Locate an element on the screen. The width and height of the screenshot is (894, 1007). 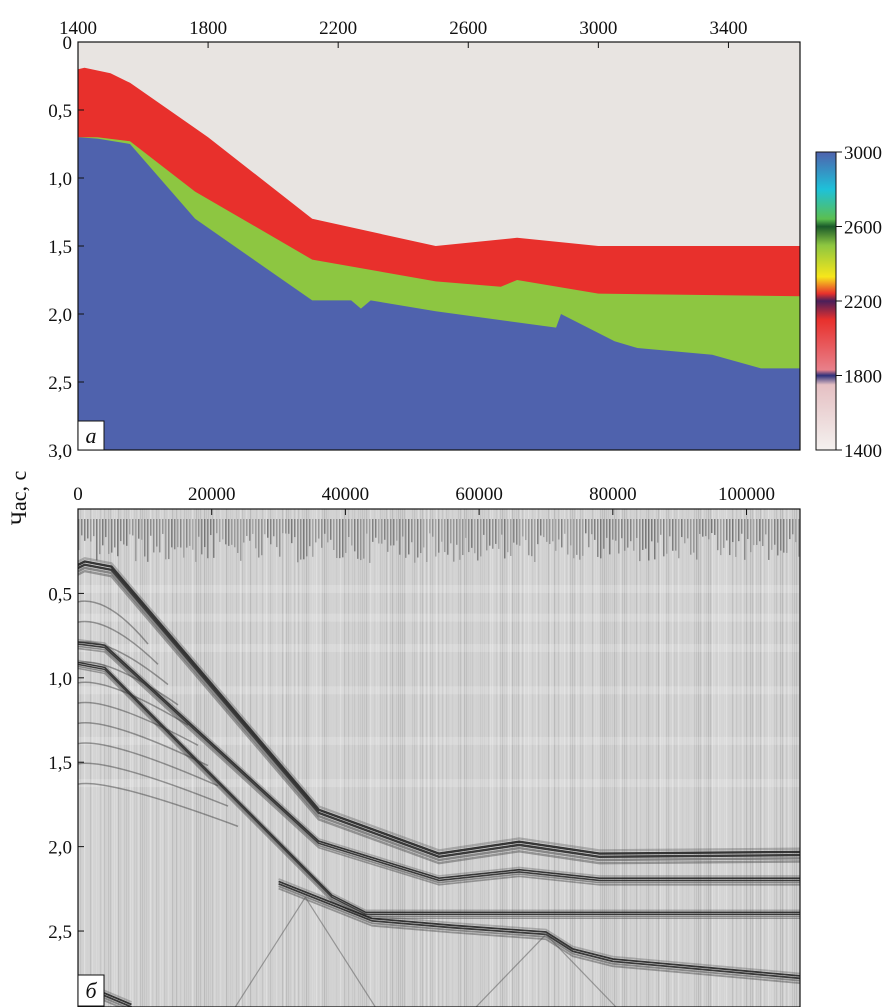
x-tick-label: 20000 is located at coordinates (212, 494).